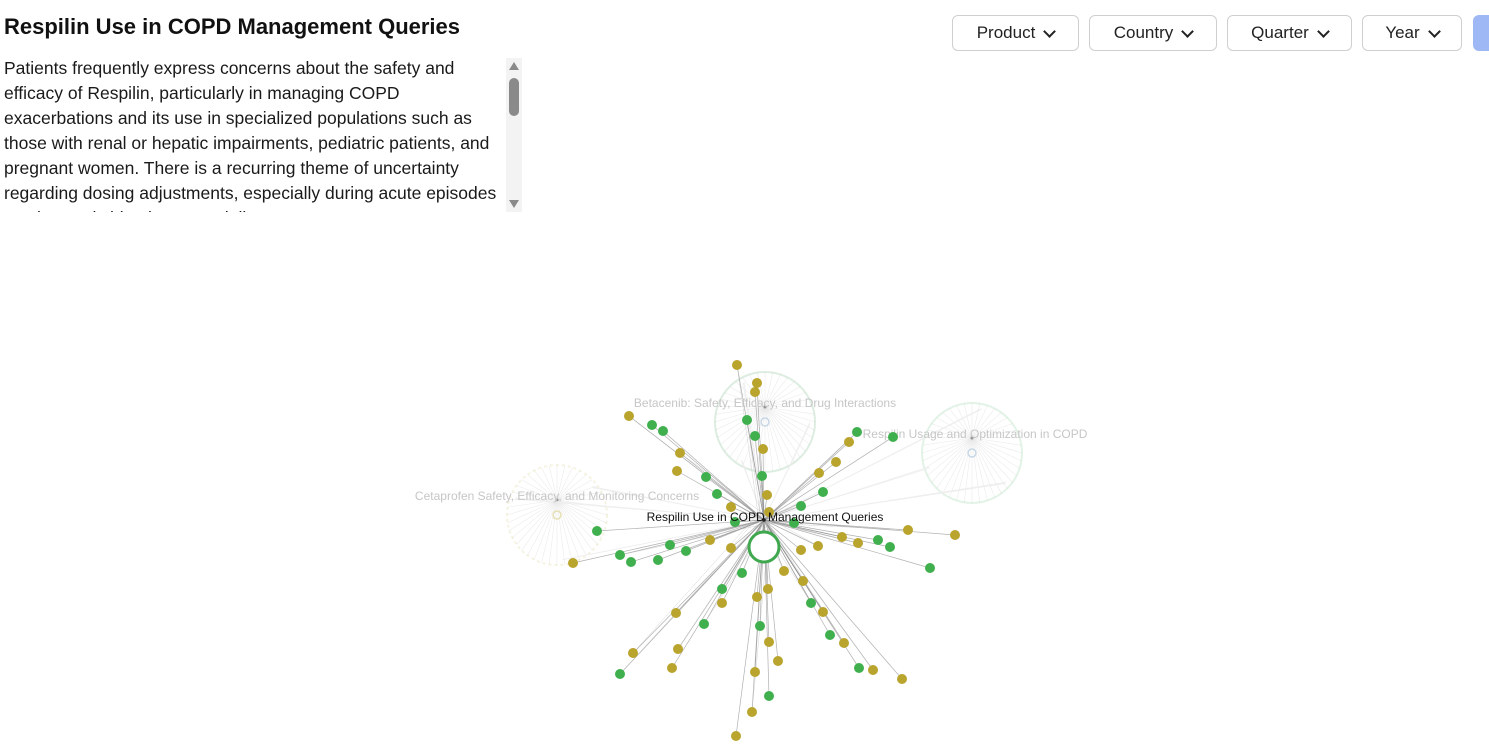  I want to click on scroll-up-arrow-icon, so click(514, 66).